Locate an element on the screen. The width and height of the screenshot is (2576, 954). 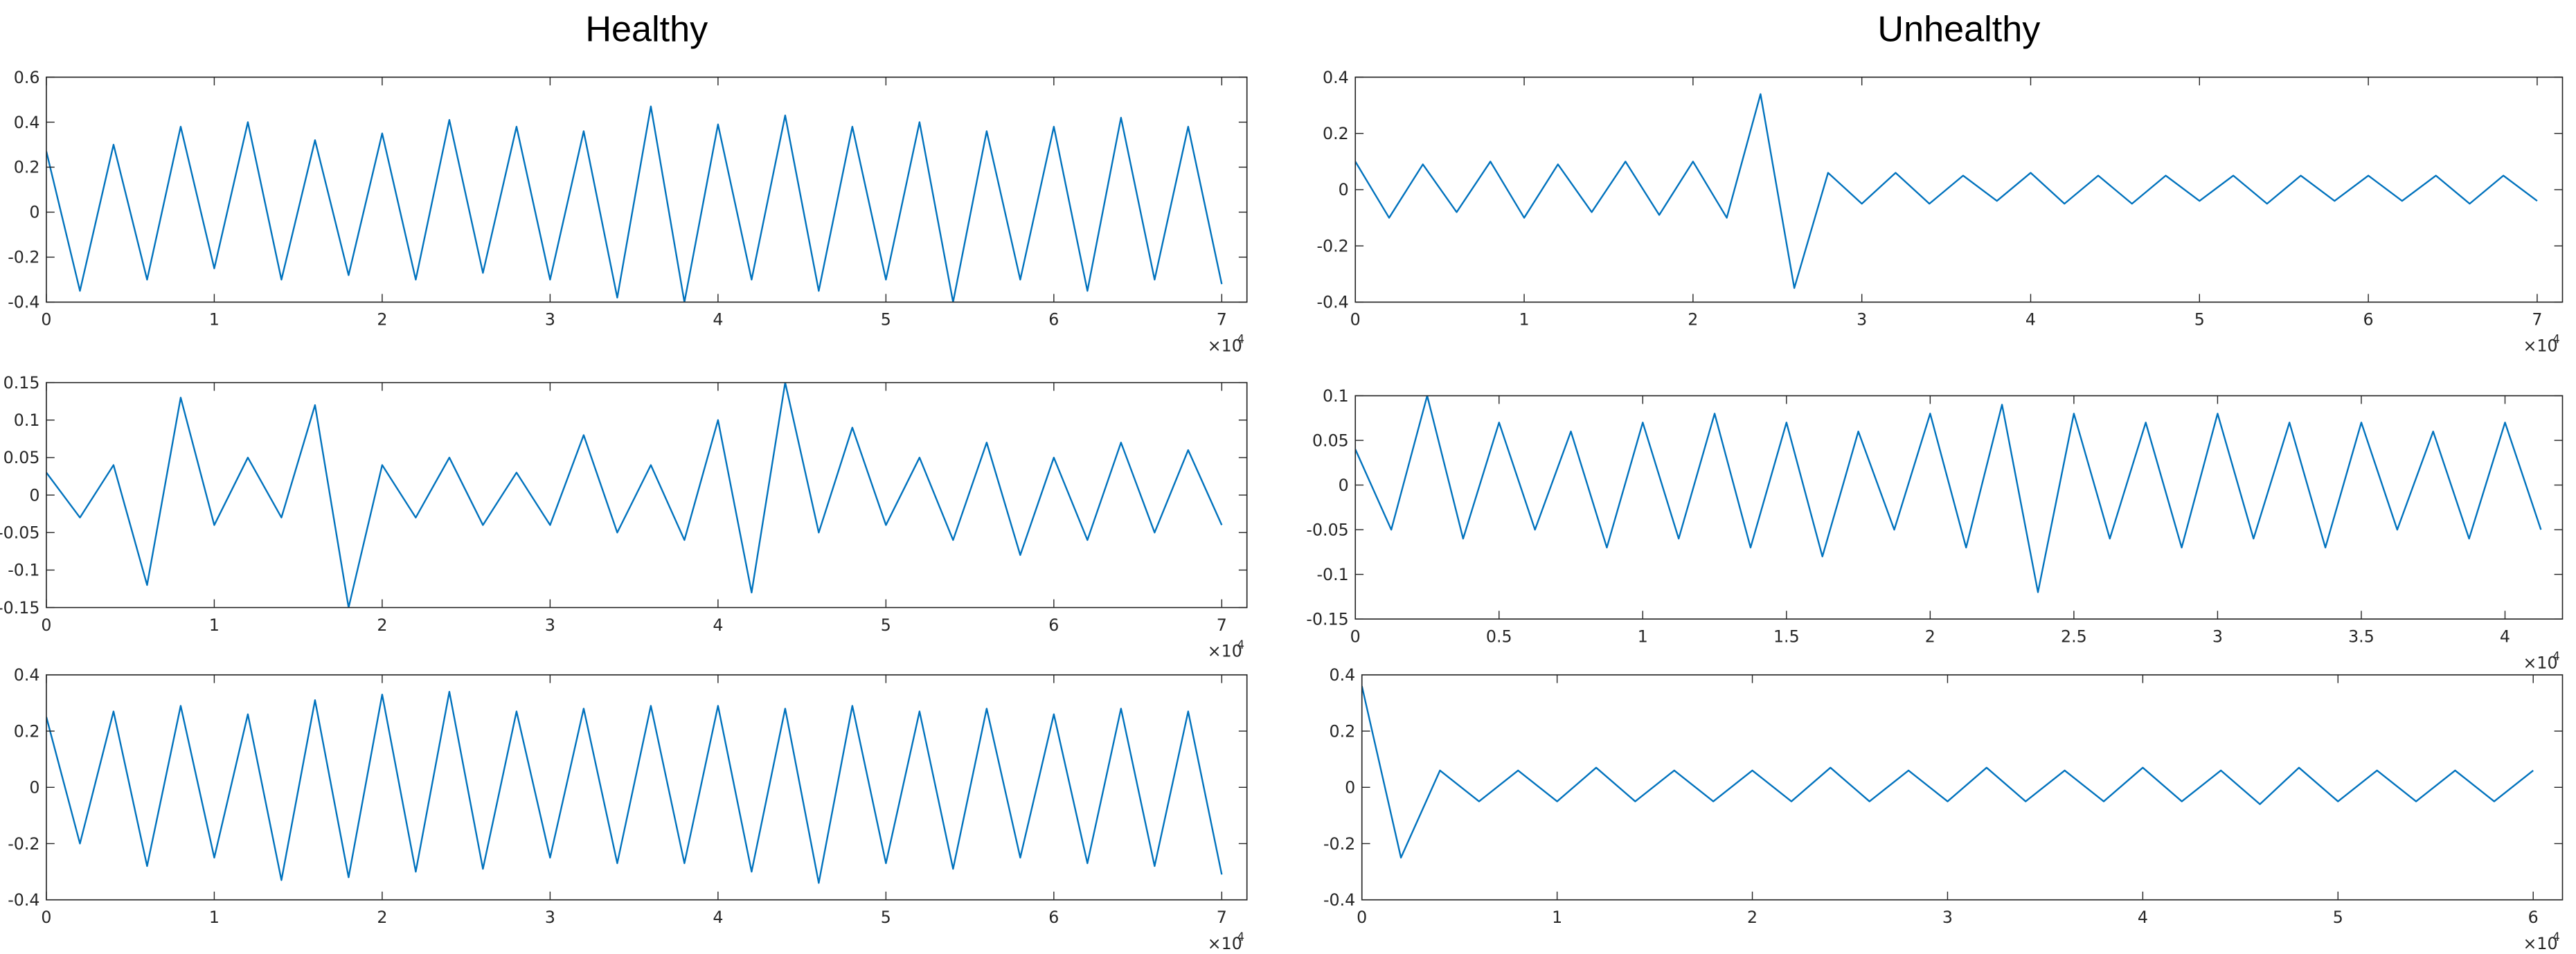
x-tick-label: 0.5 is located at coordinates (1499, 636).